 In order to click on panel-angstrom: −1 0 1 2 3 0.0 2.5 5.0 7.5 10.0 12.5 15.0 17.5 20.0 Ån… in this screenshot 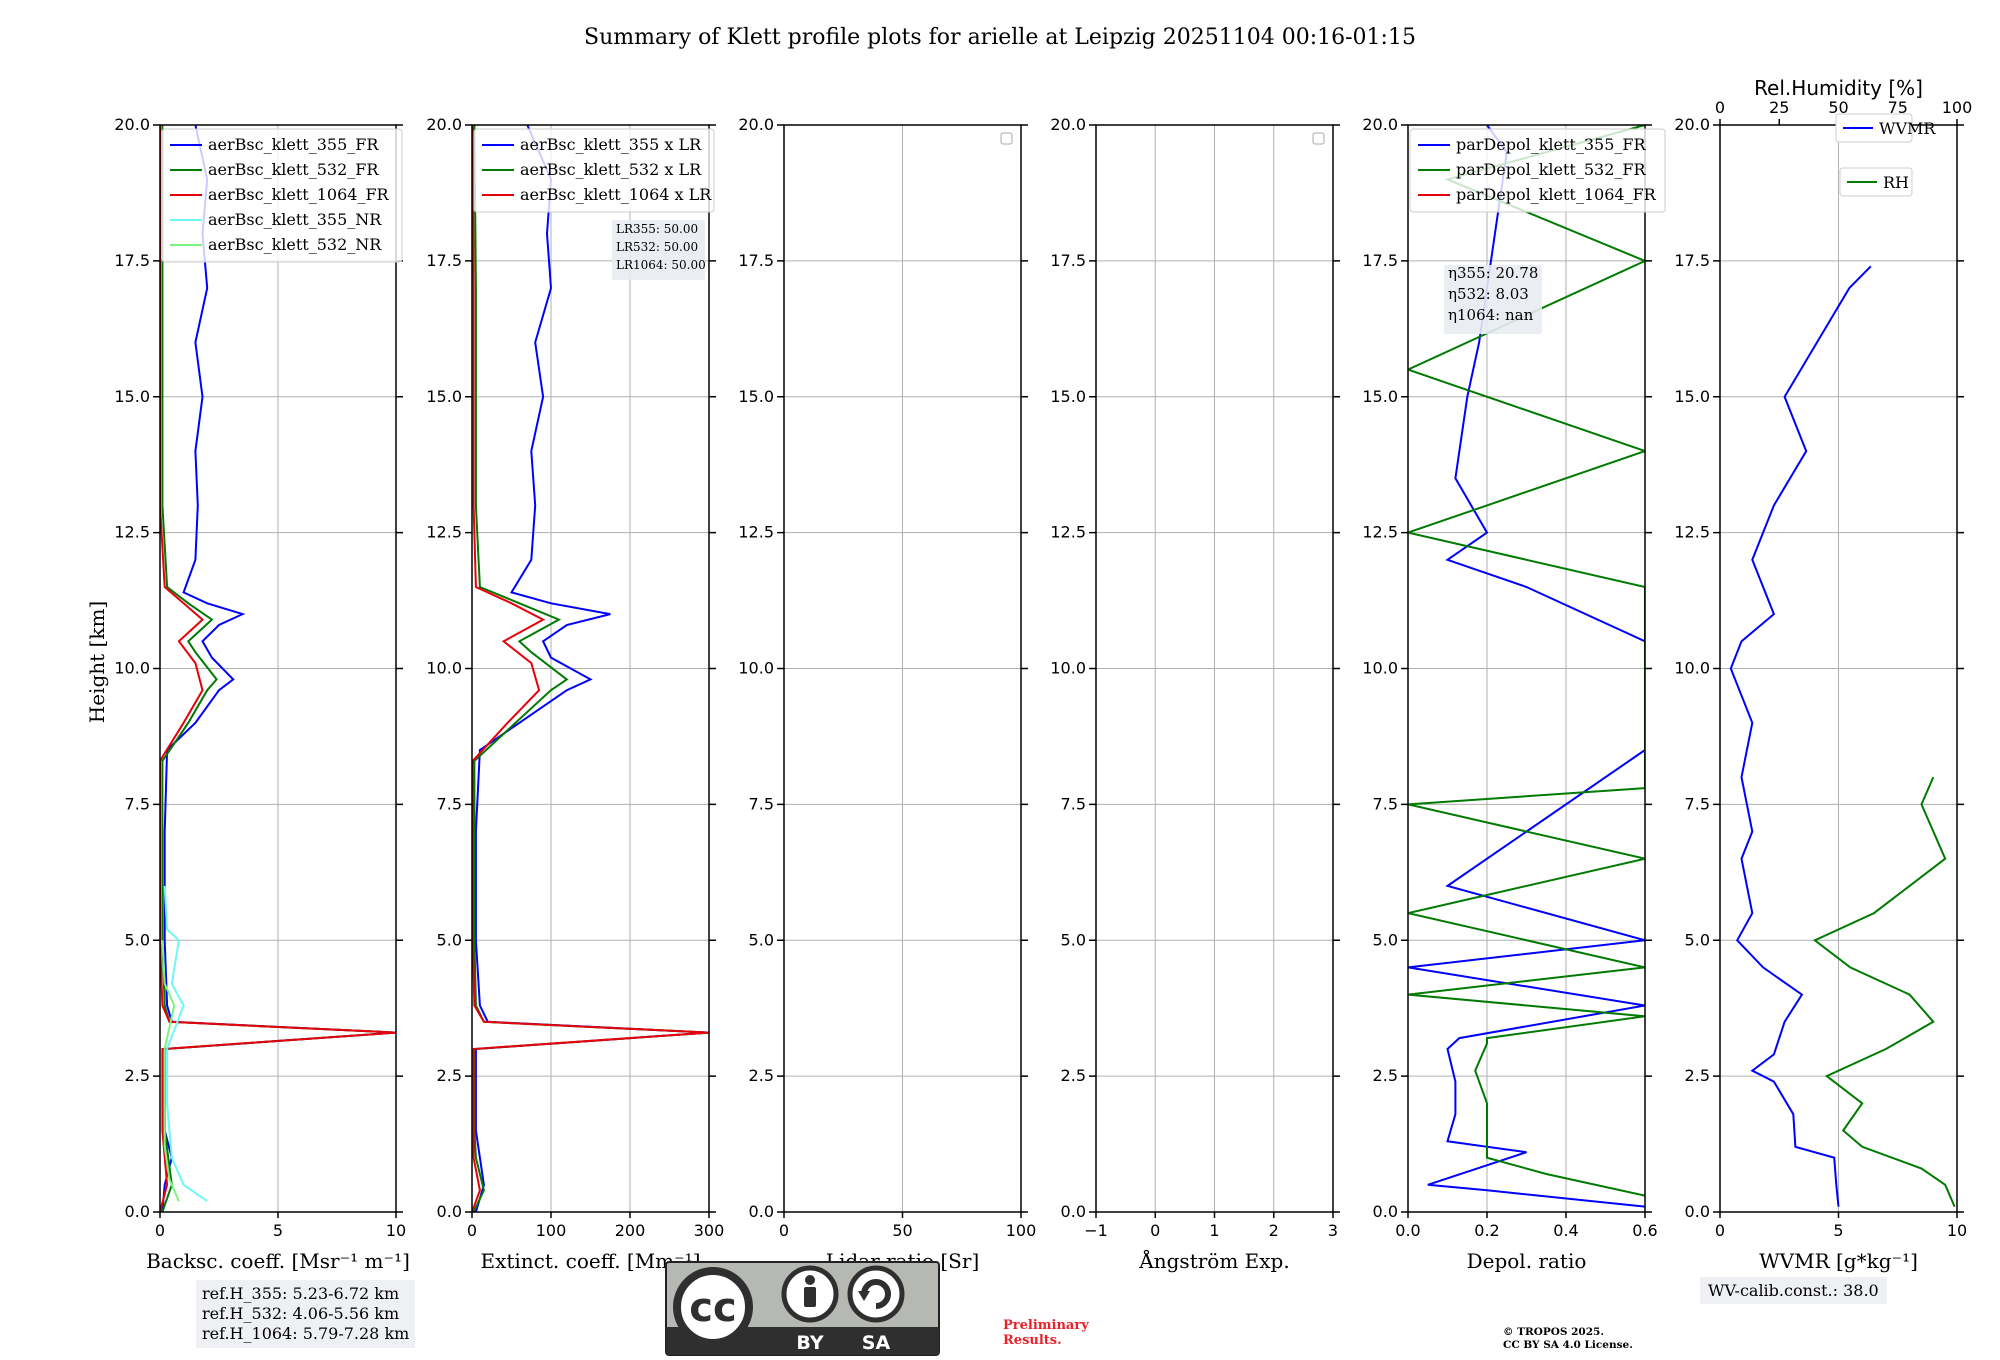, I will do `click(1195, 694)`.